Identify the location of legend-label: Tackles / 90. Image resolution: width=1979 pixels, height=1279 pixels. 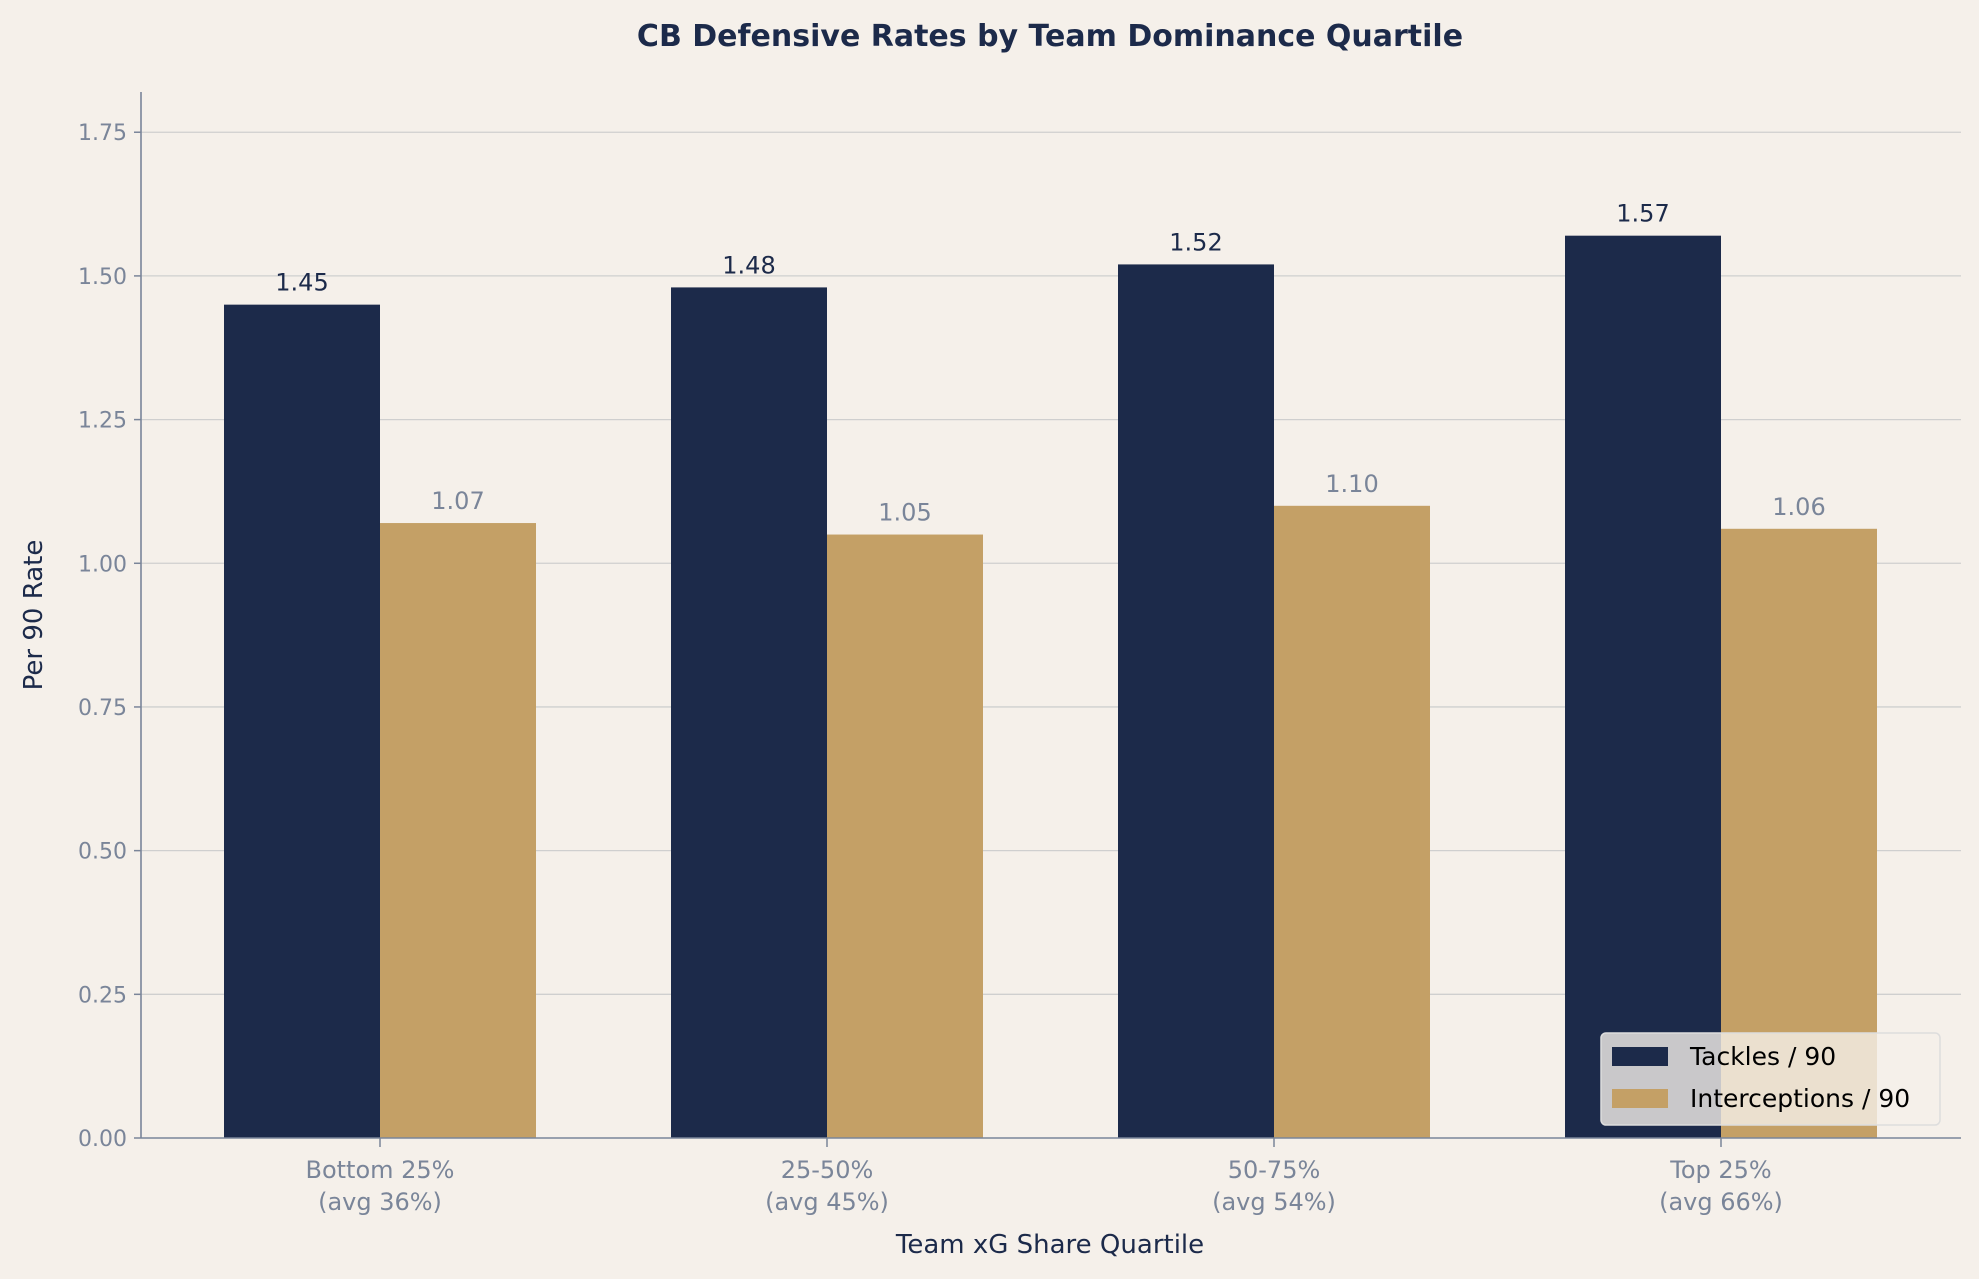
(1762, 1056).